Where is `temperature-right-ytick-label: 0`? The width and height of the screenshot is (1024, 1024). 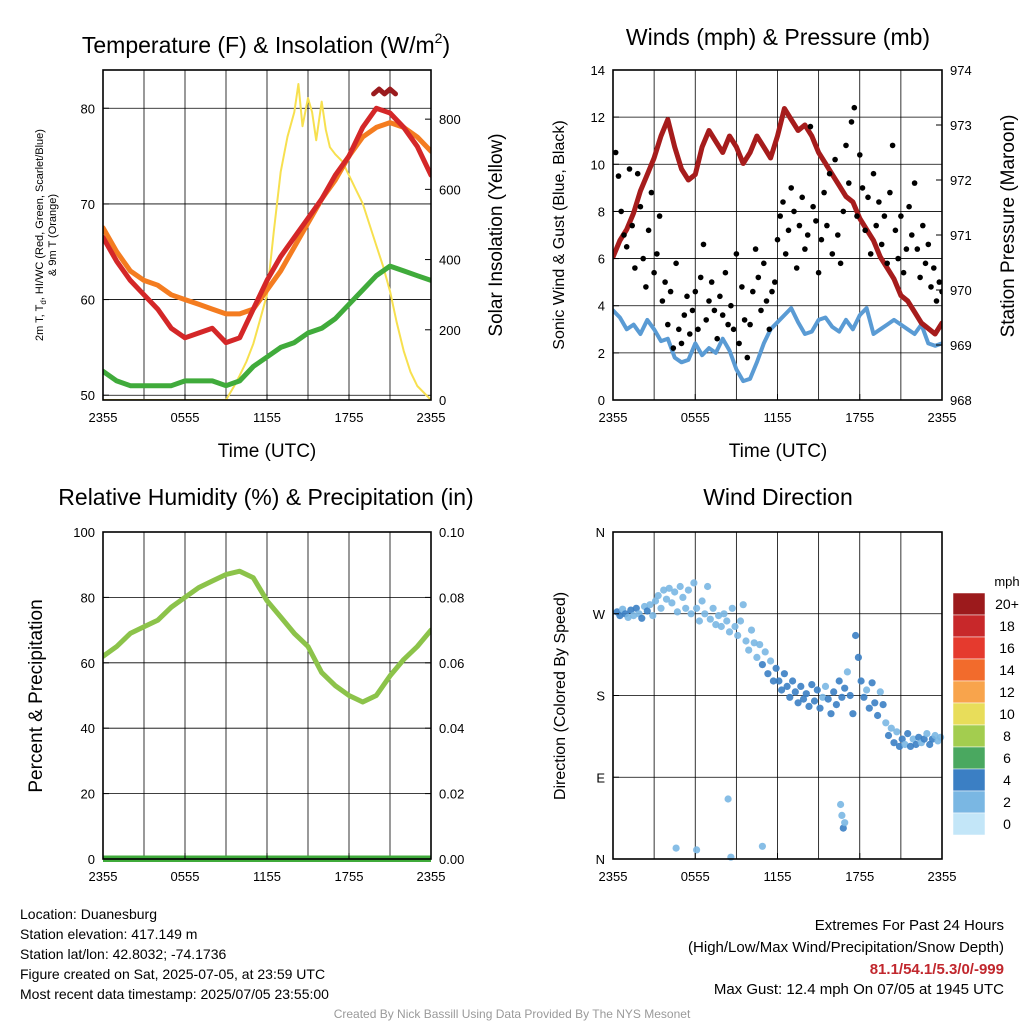
temperature-right-ytick-label: 0 is located at coordinates (442, 400).